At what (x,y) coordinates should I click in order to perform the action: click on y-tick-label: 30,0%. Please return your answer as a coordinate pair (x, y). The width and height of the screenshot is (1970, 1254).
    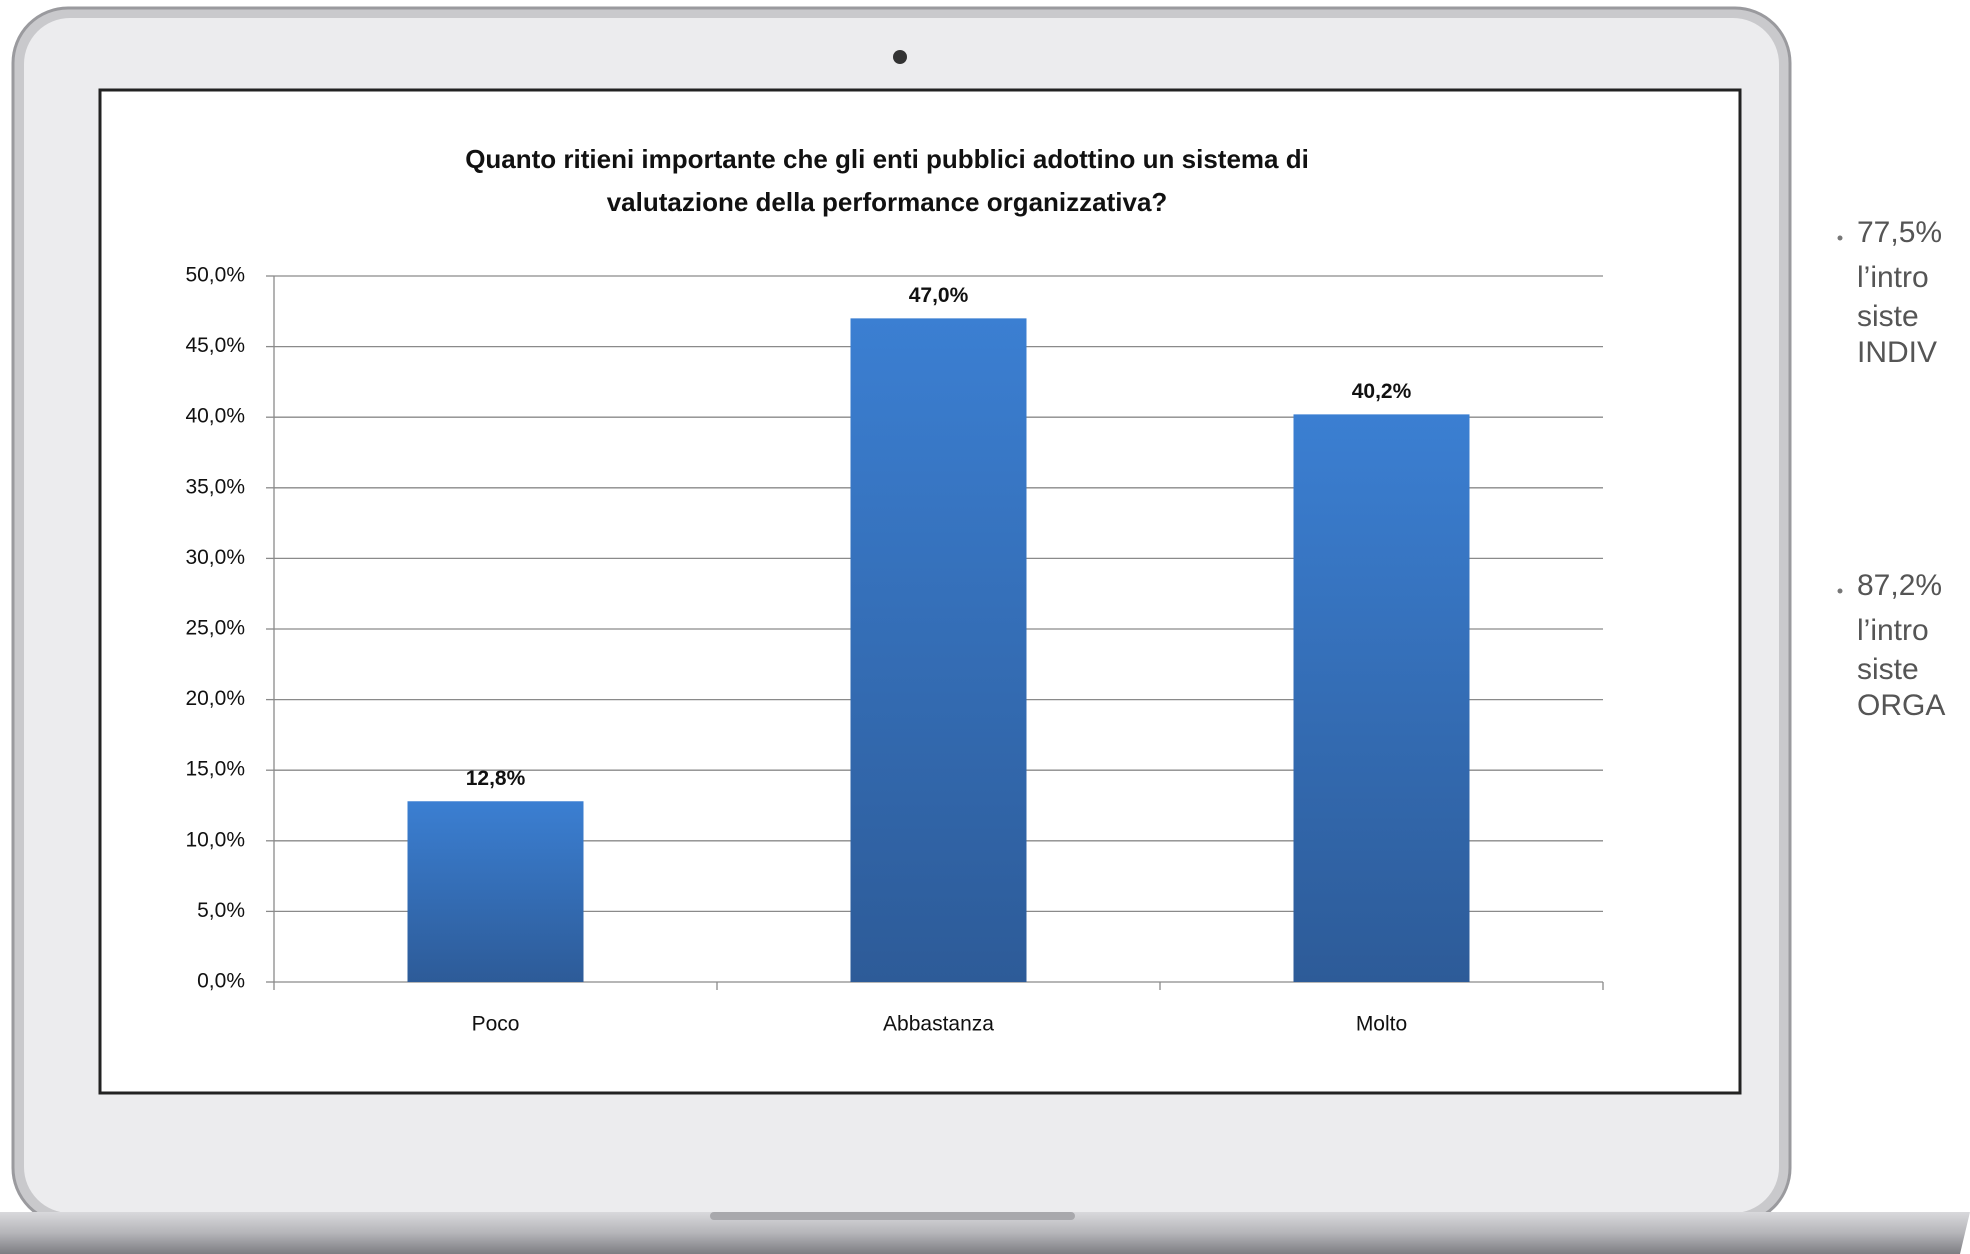
    Looking at the image, I should click on (215, 557).